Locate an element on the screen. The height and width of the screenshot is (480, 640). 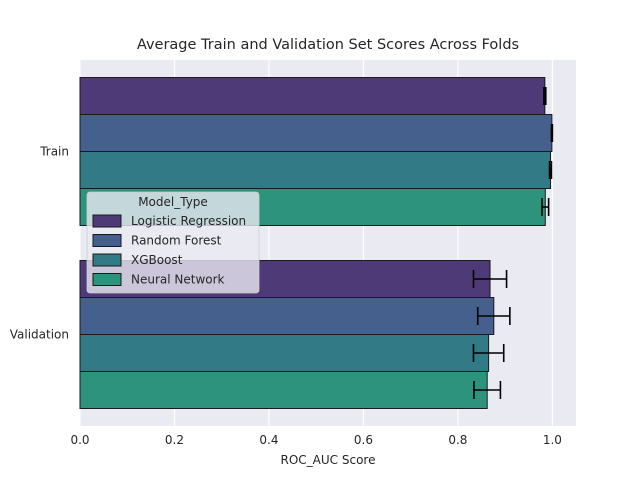
bar-train-random-forest is located at coordinates (316, 133).